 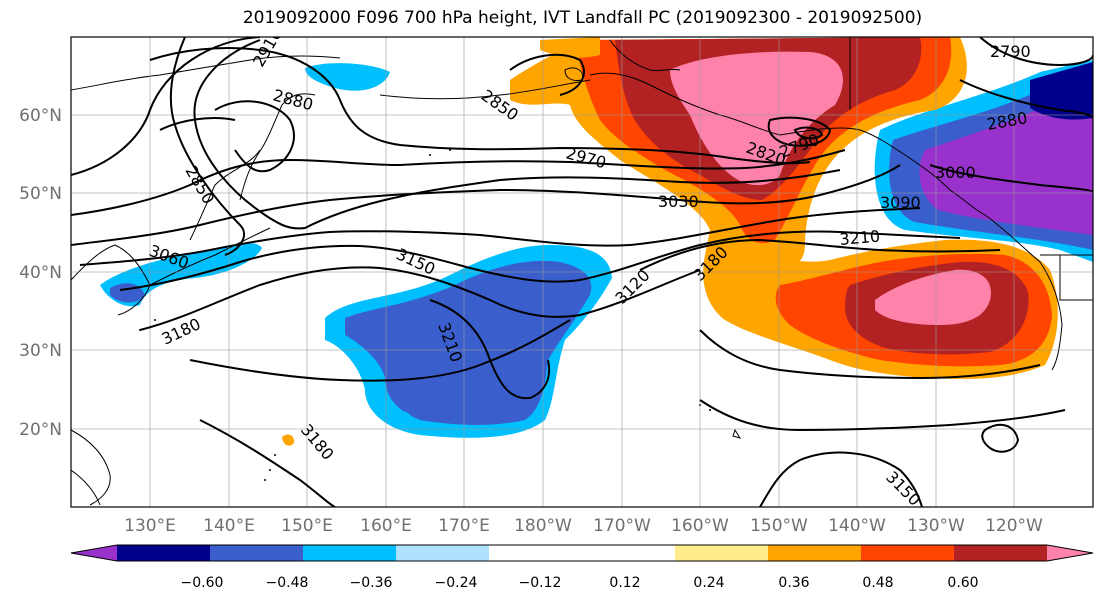 What do you see at coordinates (1014, 526) in the screenshot?
I see `lon-label: 120°W` at bounding box center [1014, 526].